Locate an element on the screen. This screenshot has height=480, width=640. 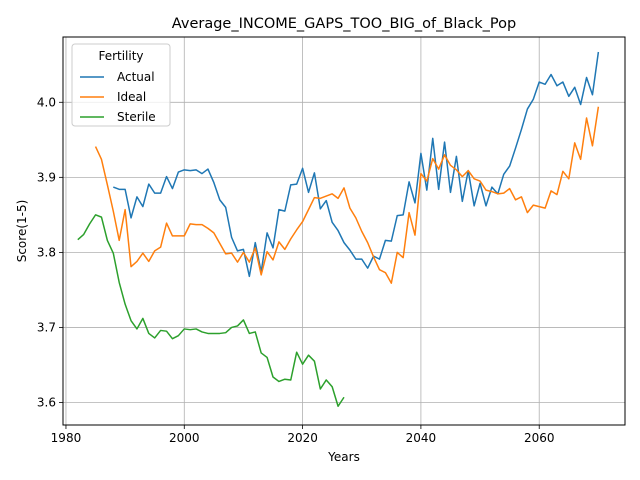
y-tick-label: 3.8 is located at coordinates (46, 252).